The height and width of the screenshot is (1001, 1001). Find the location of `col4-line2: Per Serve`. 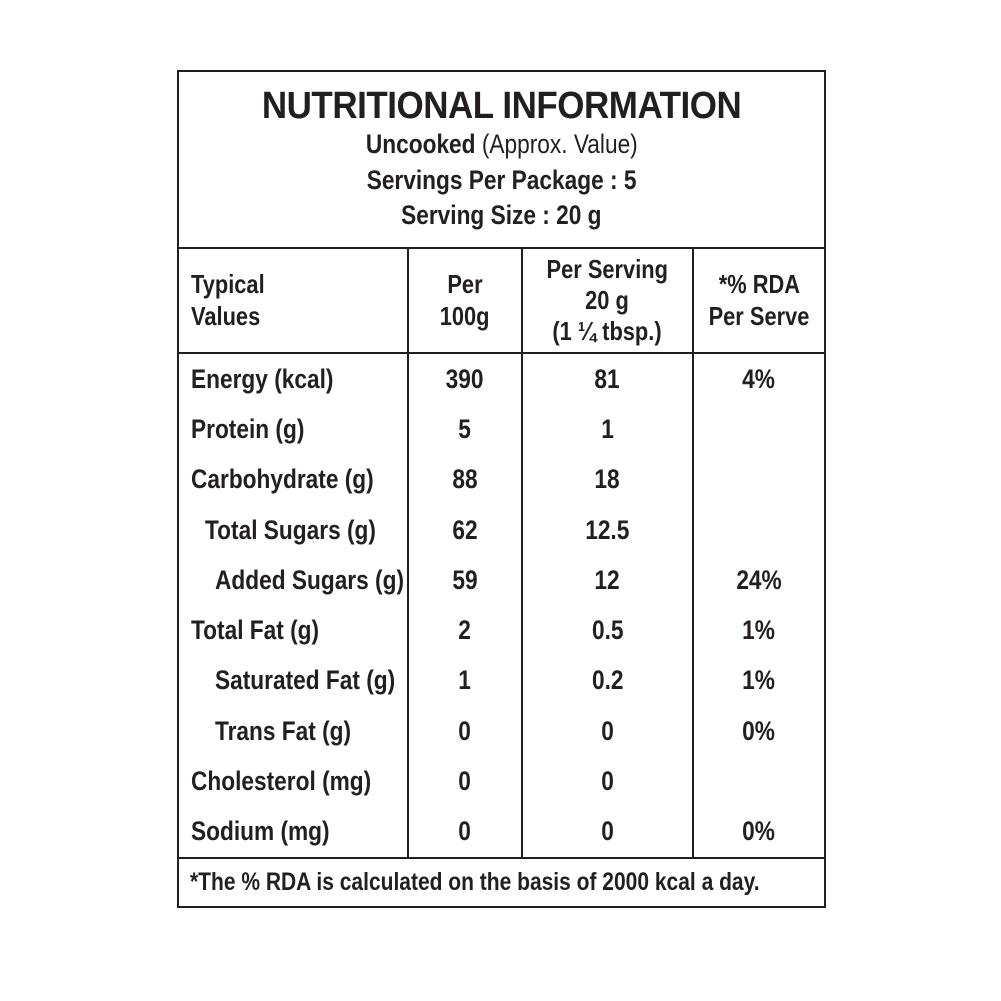

col4-line2: Per Serve is located at coordinates (759, 315).